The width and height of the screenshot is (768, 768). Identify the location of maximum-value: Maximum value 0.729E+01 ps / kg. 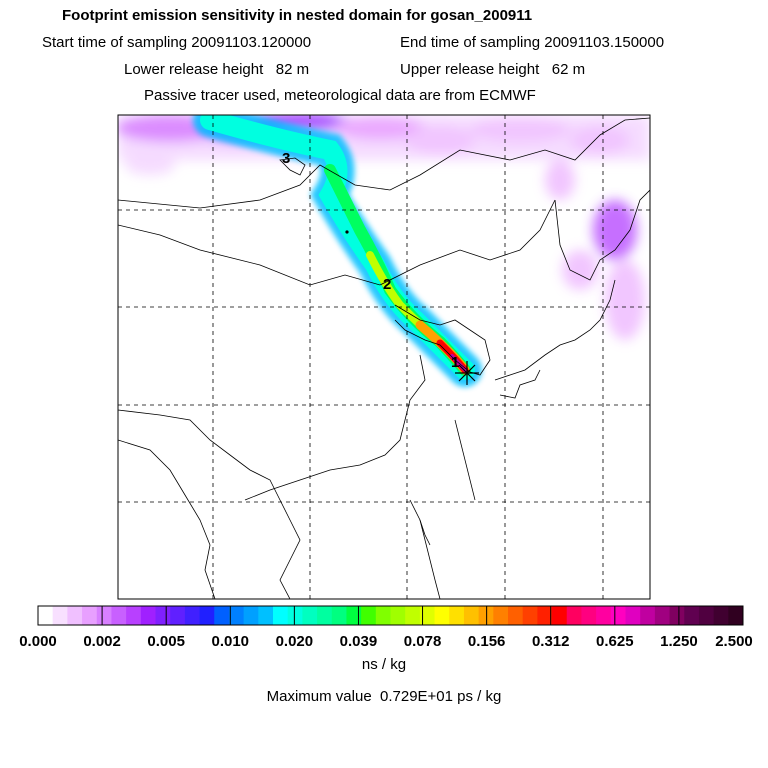
(384, 696).